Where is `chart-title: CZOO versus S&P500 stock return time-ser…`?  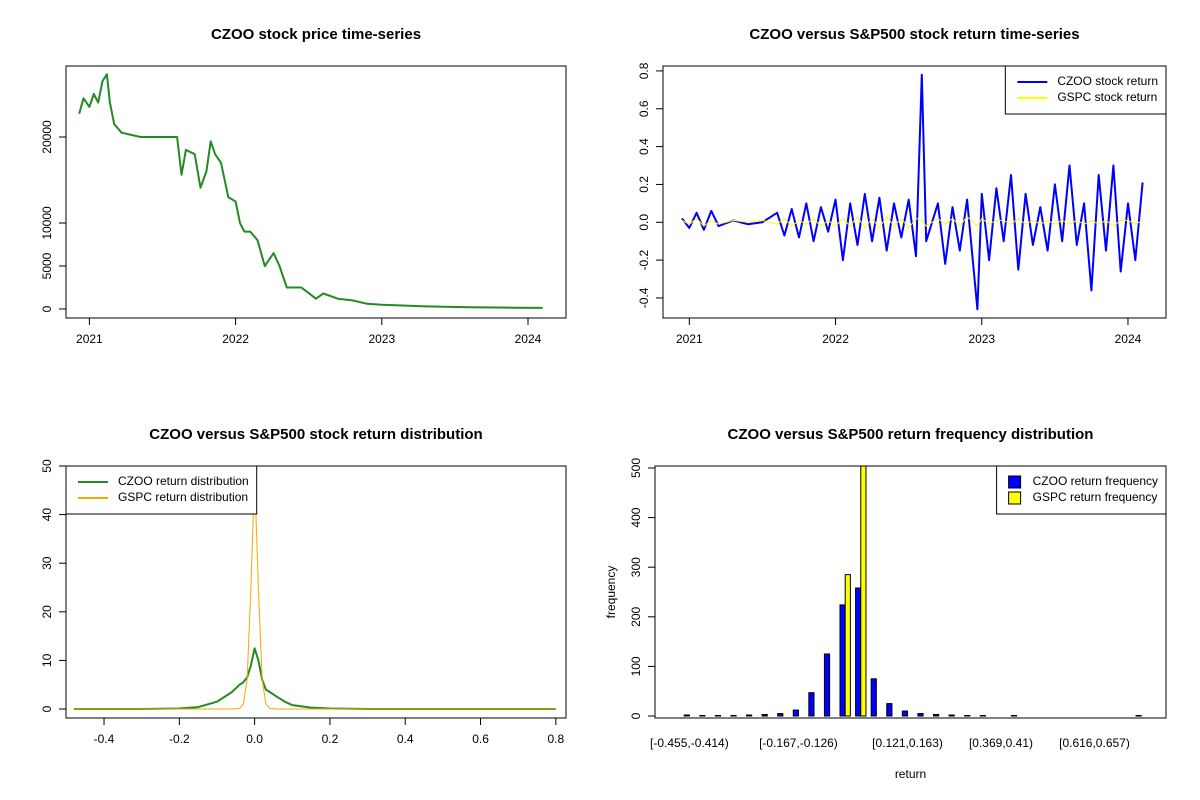
chart-title: CZOO versus S&P500 stock return time-ser… is located at coordinates (914, 34).